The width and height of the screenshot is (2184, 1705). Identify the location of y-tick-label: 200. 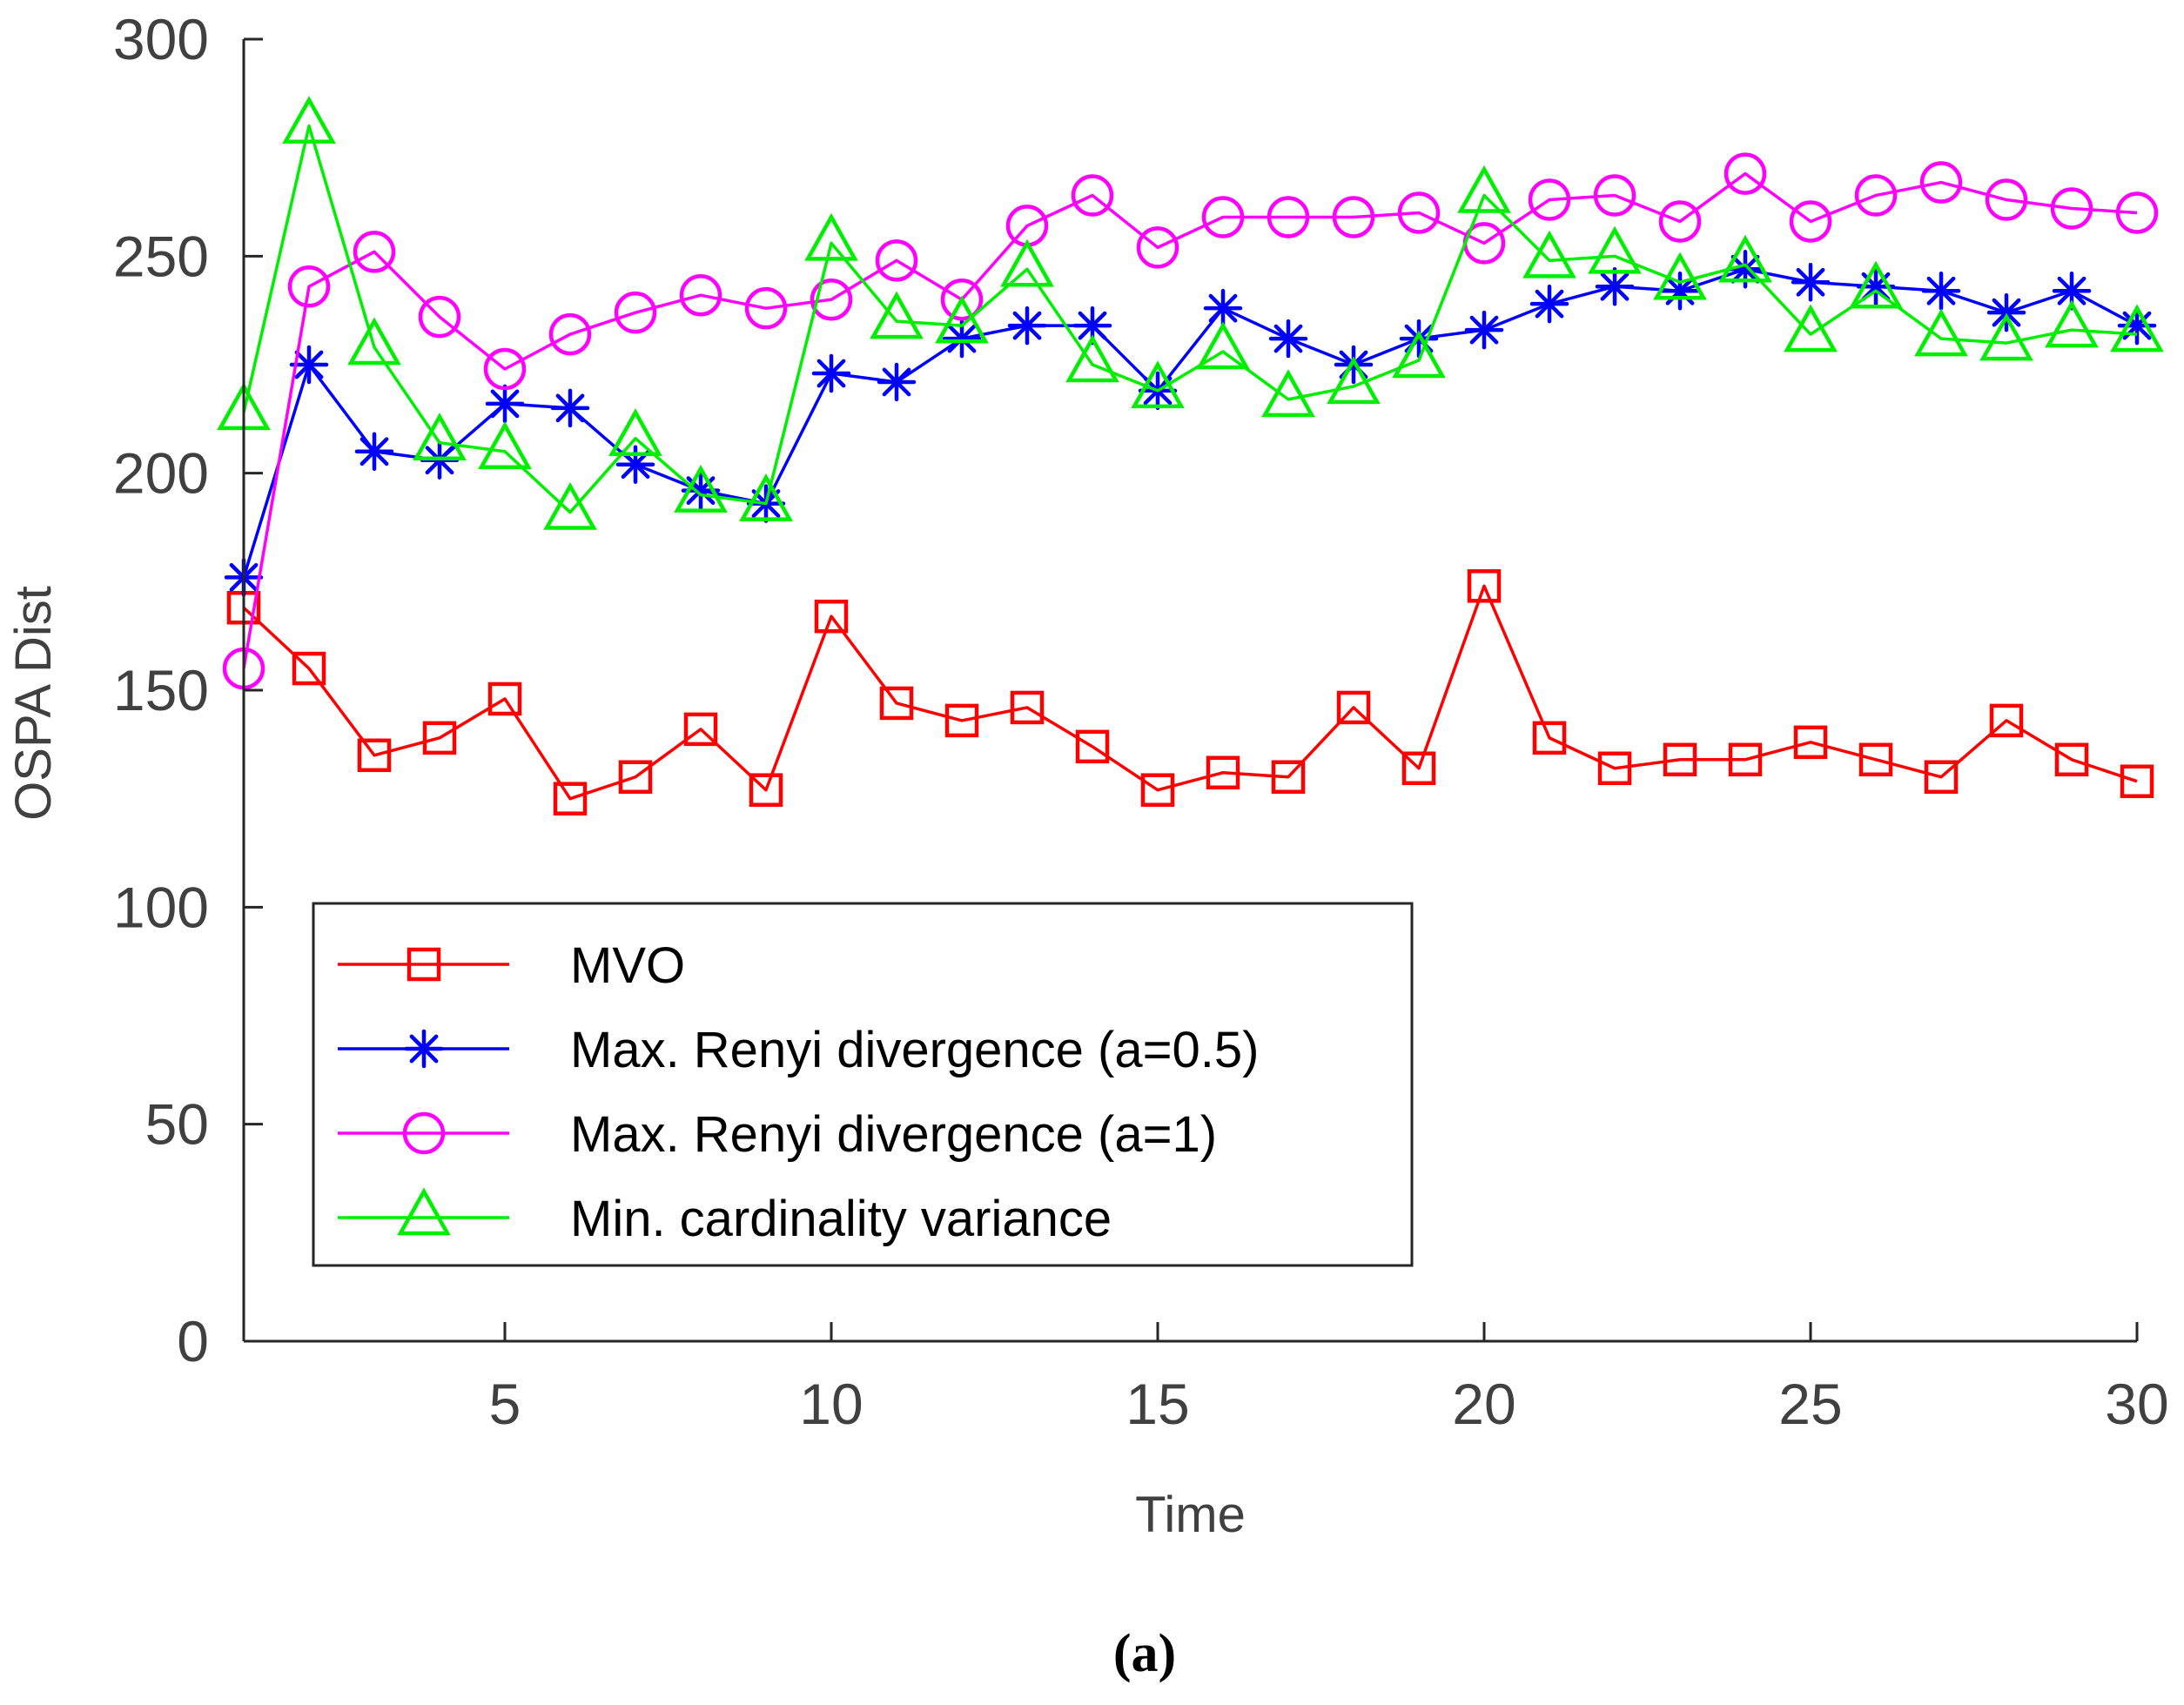
(161, 473).